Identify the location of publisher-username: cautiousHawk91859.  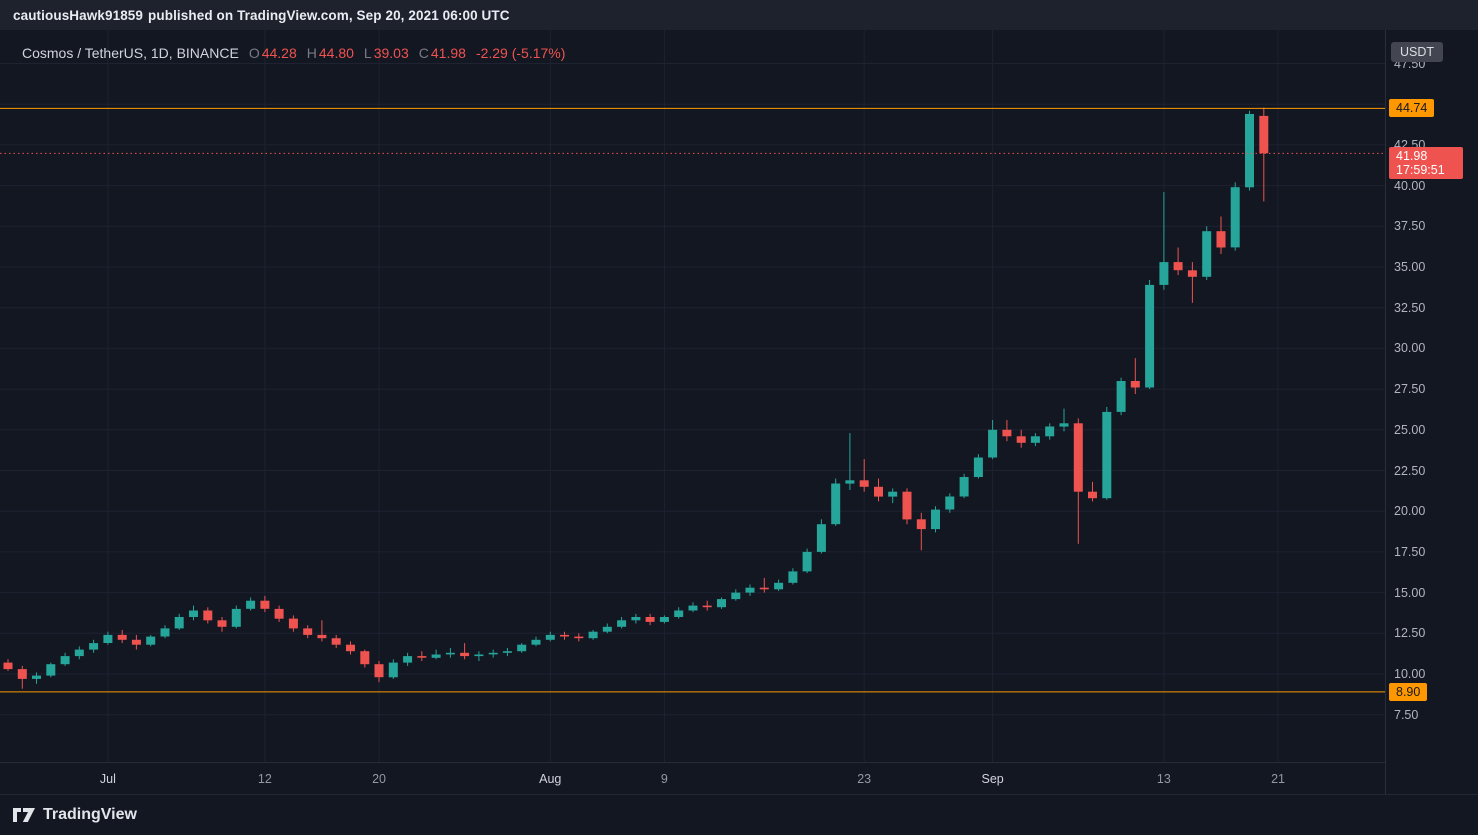
(78, 15).